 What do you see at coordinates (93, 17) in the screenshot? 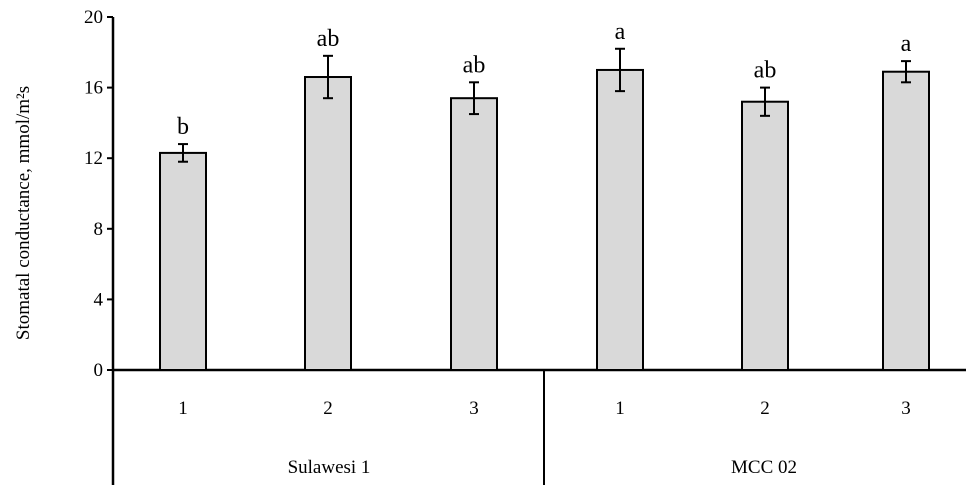
I see `y-tick-label: 20` at bounding box center [93, 17].